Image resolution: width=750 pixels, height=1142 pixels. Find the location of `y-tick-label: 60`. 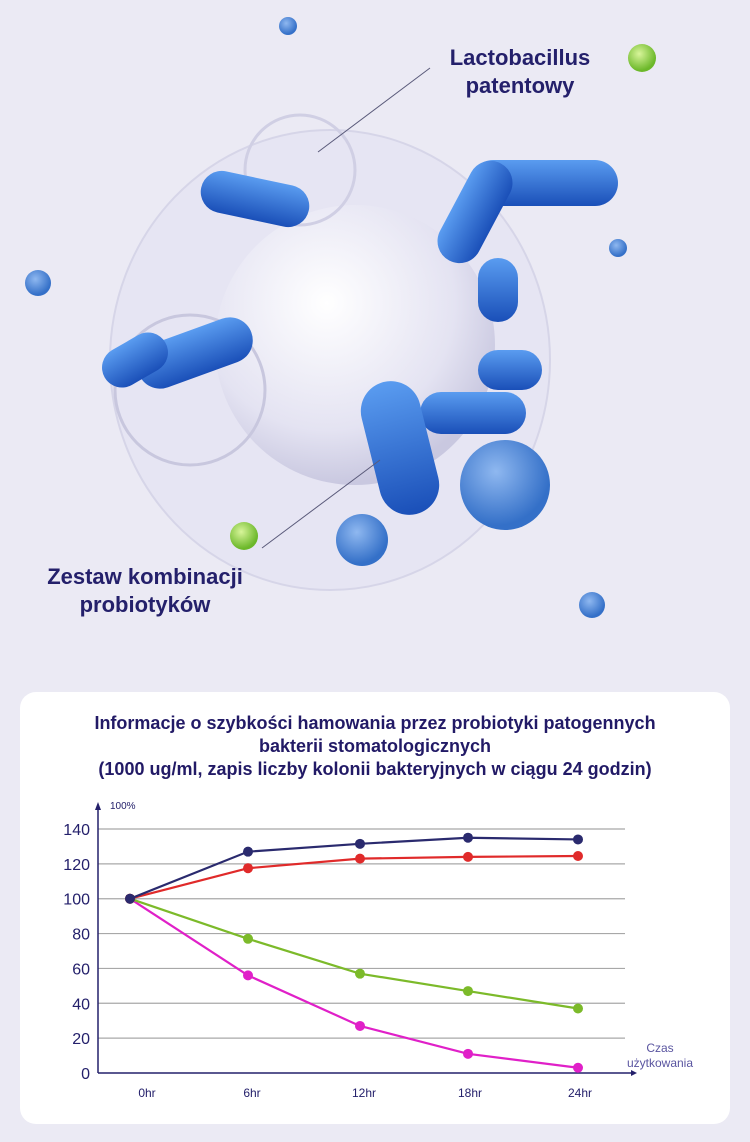

y-tick-label: 60 is located at coordinates (81, 969).